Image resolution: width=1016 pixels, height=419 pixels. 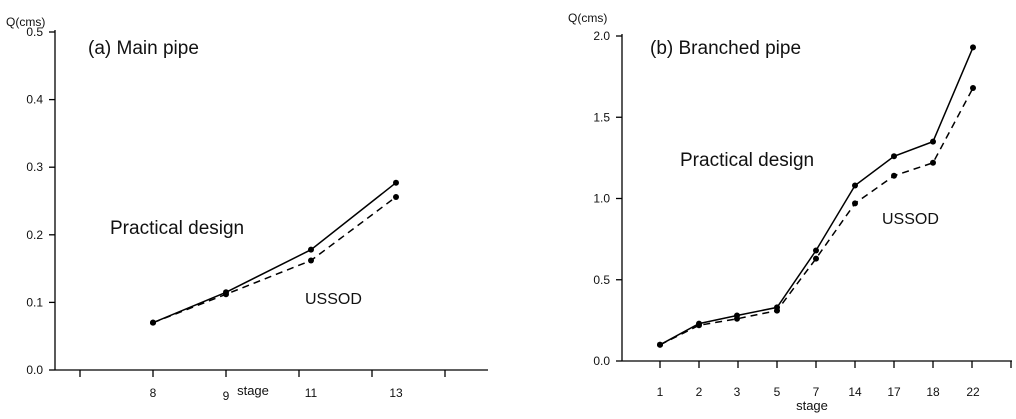 I want to click on x-tick-label: 11, so click(x=311, y=393).